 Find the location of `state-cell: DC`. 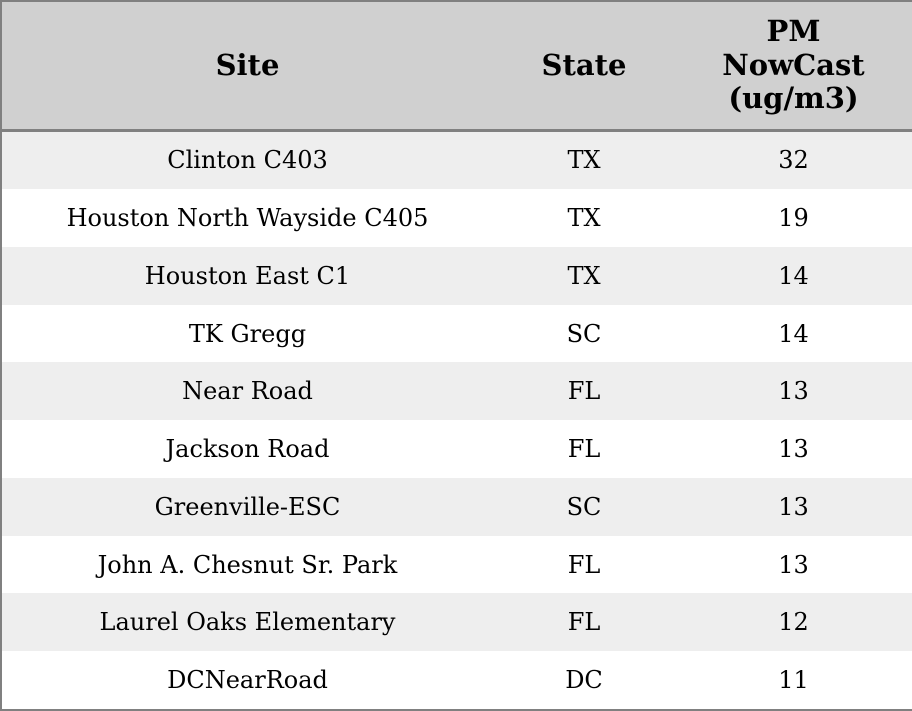

state-cell: DC is located at coordinates (584, 680).